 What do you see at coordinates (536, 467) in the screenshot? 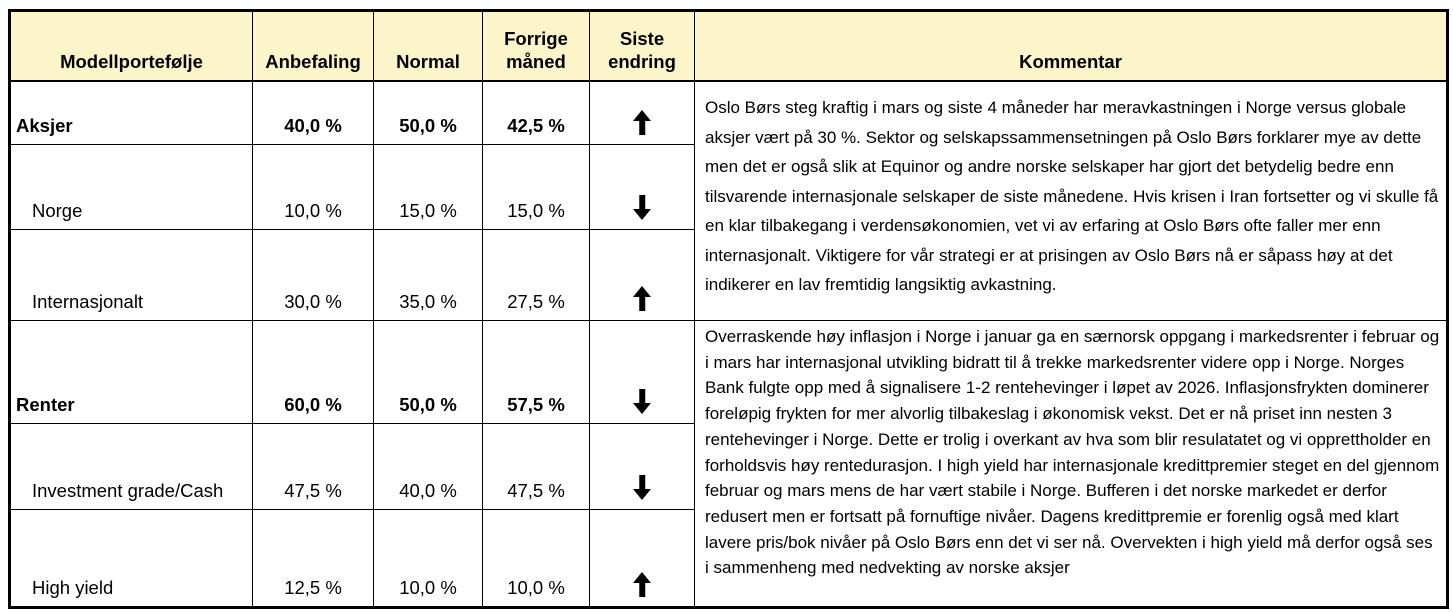
I see `row-investment-grade-cash-forrige-maned: 47,5 %` at bounding box center [536, 467].